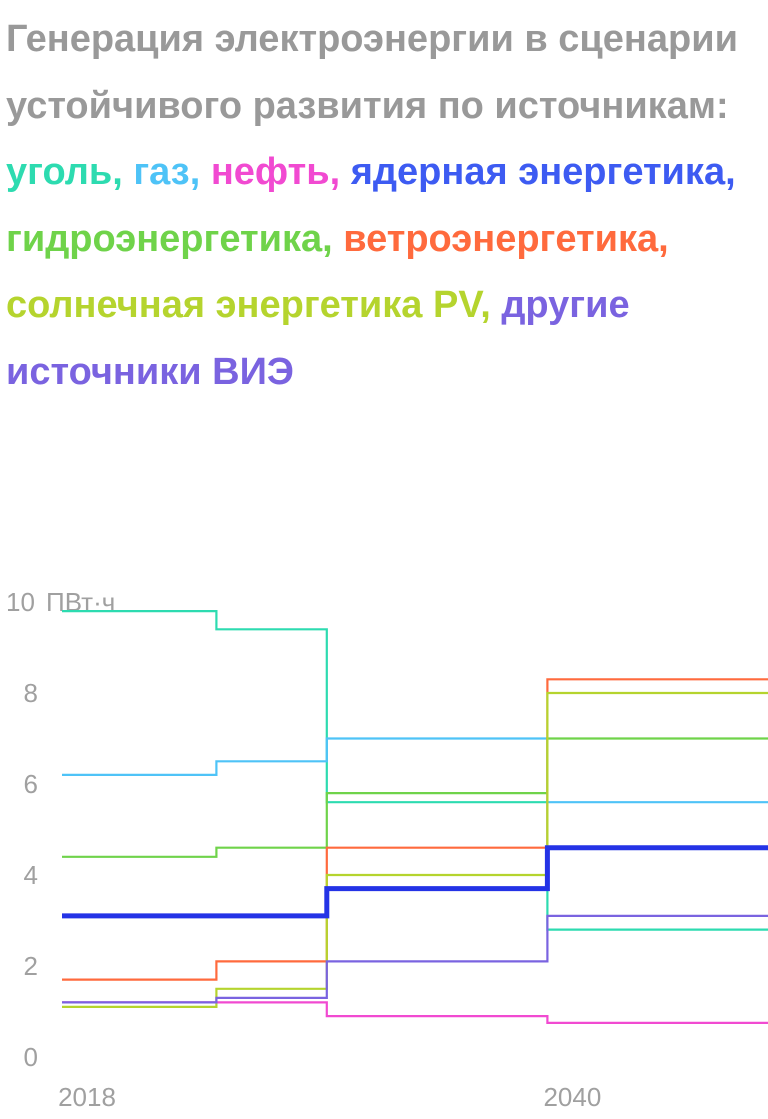  I want to click on y-tick-label: 4, so click(31, 875).